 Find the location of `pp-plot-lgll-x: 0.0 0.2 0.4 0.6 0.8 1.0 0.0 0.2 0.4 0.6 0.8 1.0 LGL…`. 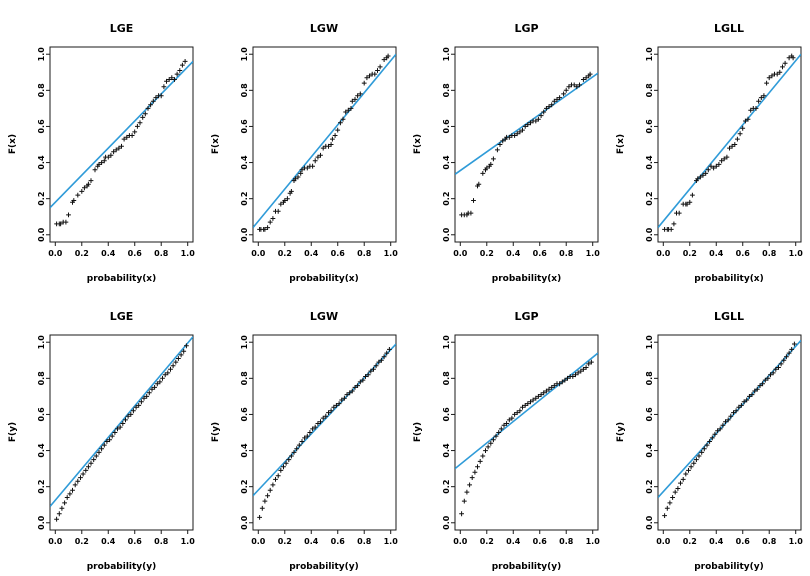

pp-plot-lgll-x: 0.0 0.2 0.4 0.6 0.8 1.0 0.0 0.2 0.4 0.6 0.8 1.0 LGL… is located at coordinates (709, 144).